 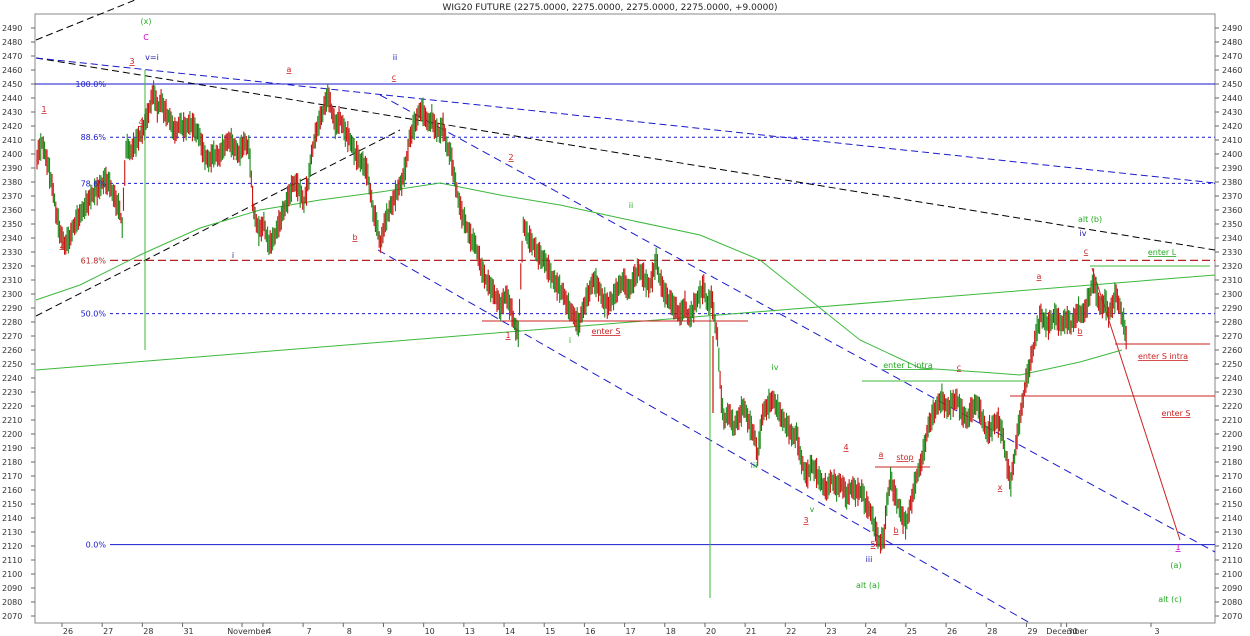 I want to click on wave-label: 1, so click(x=1177, y=547).